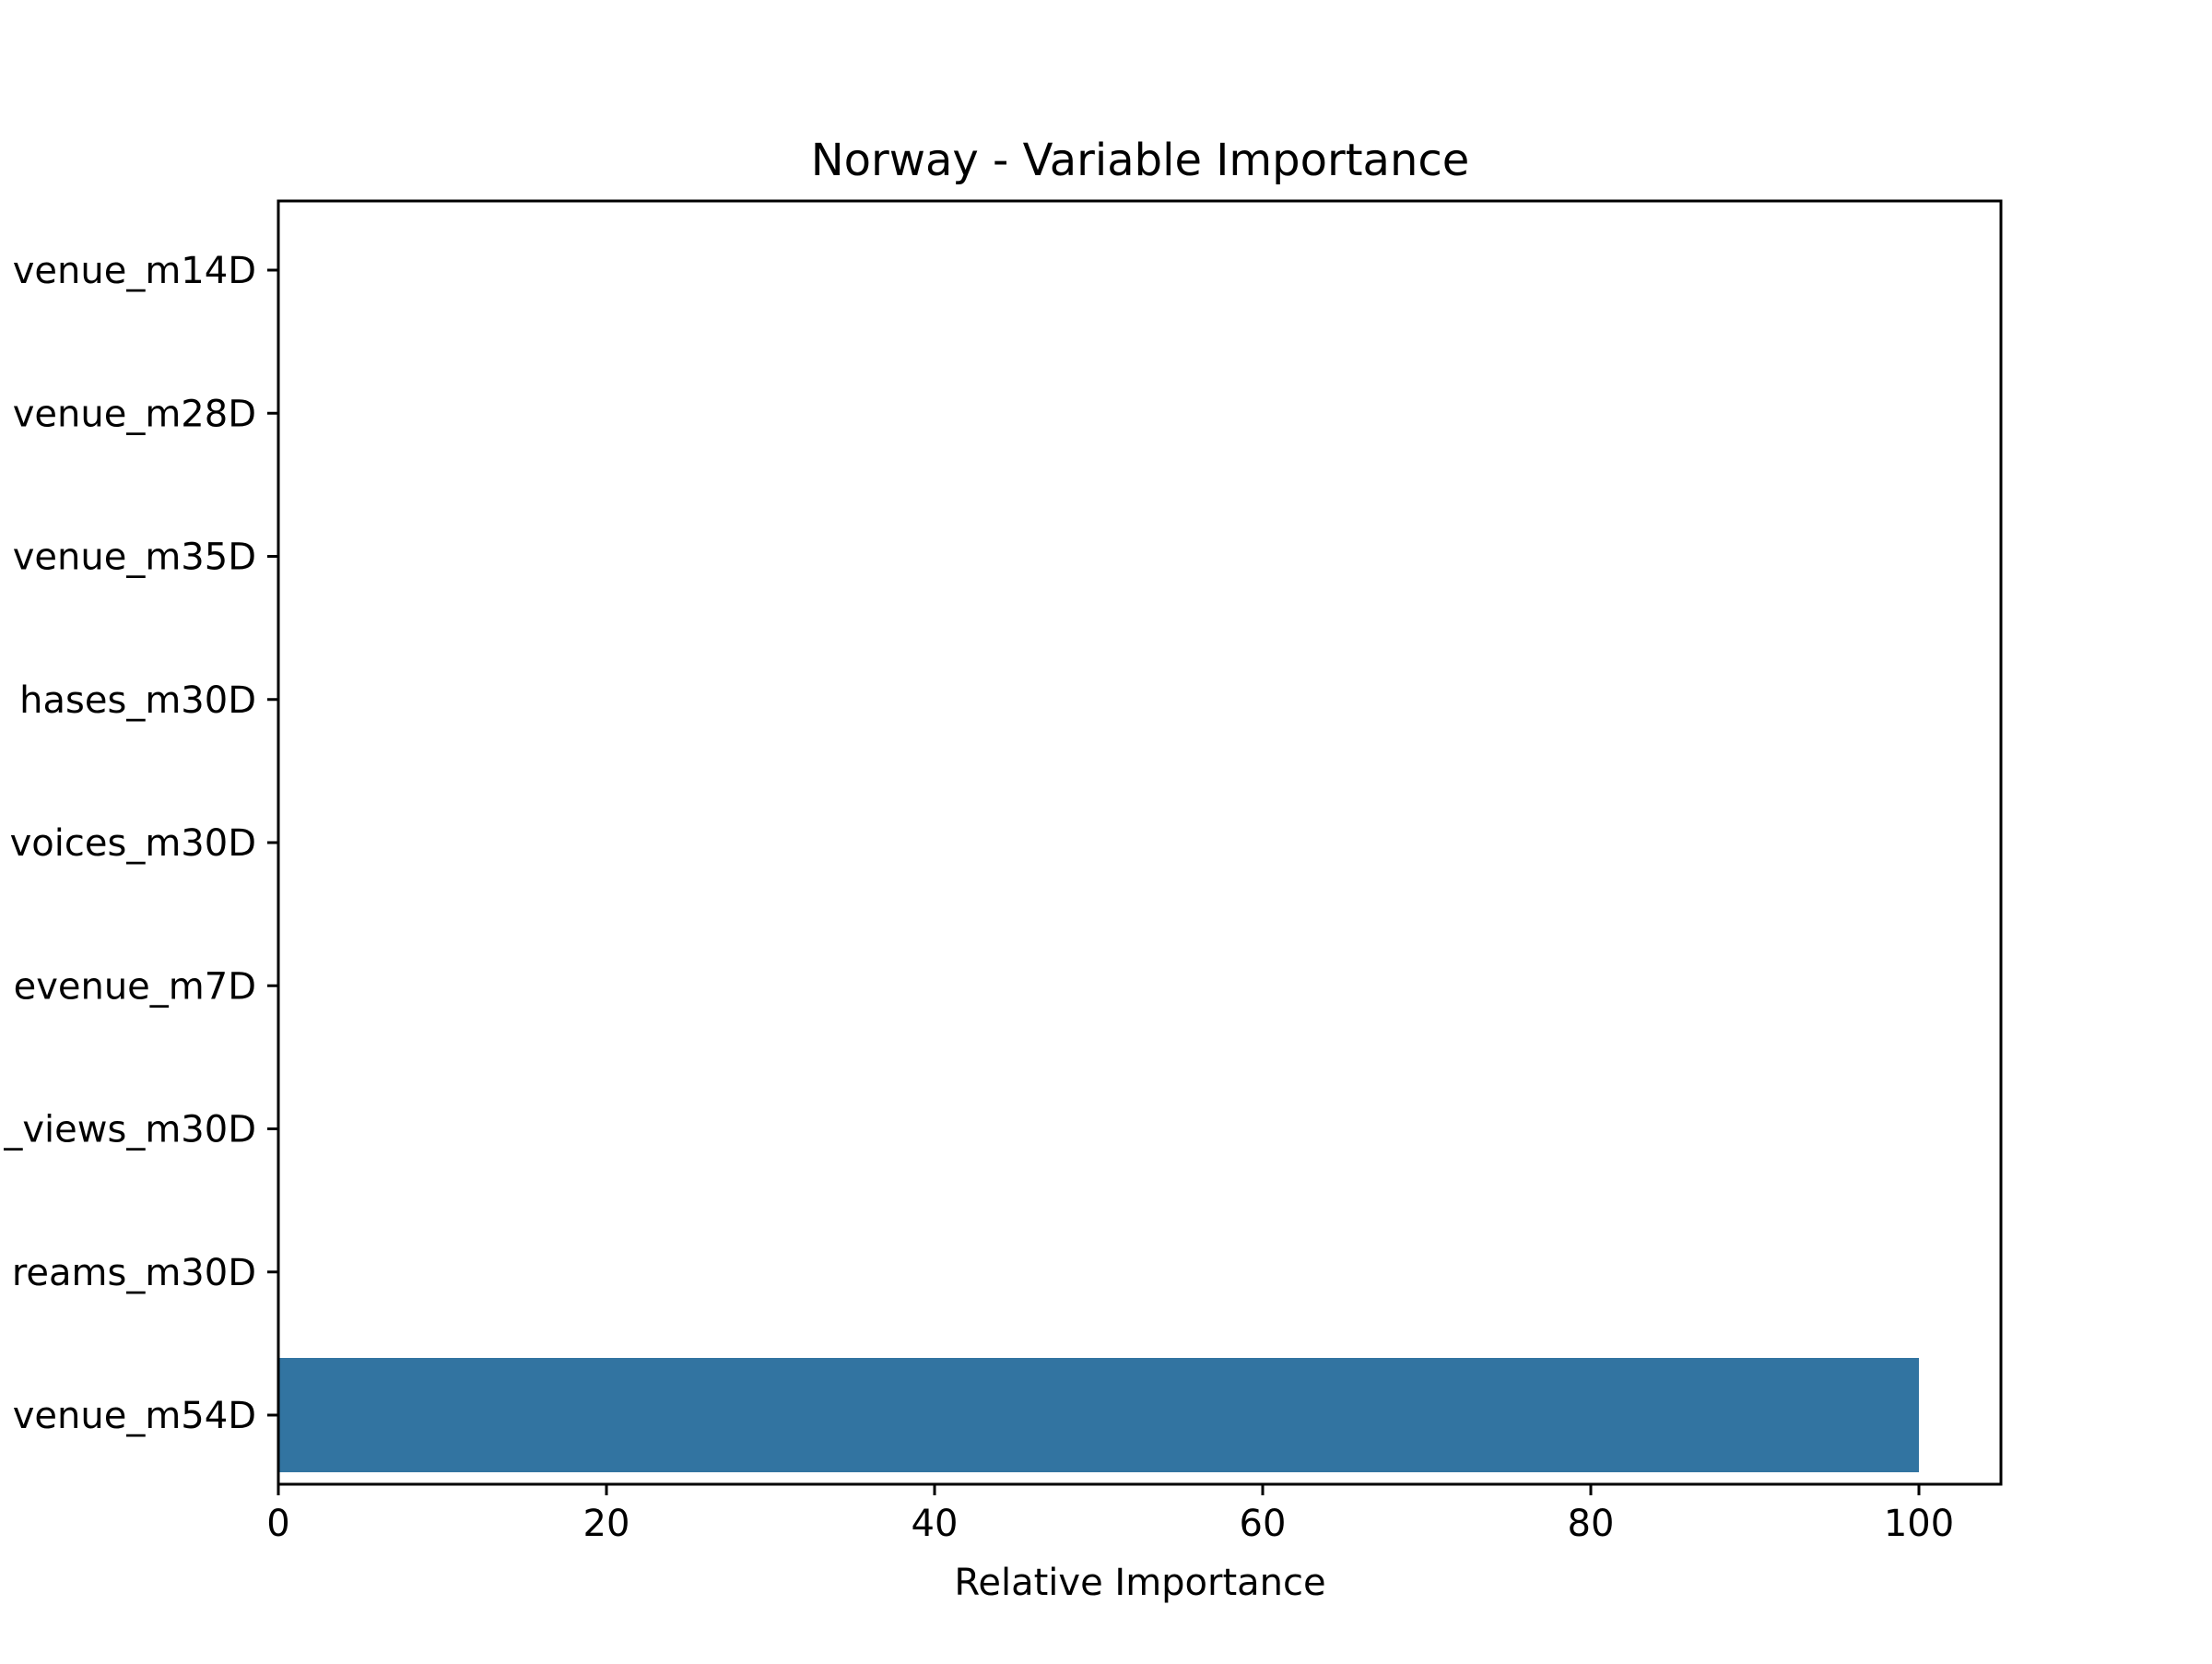 The width and height of the screenshot is (2212, 1664). Describe the element at coordinates (134, 558) in the screenshot. I see `y-tick-label: venue_m35D` at that location.